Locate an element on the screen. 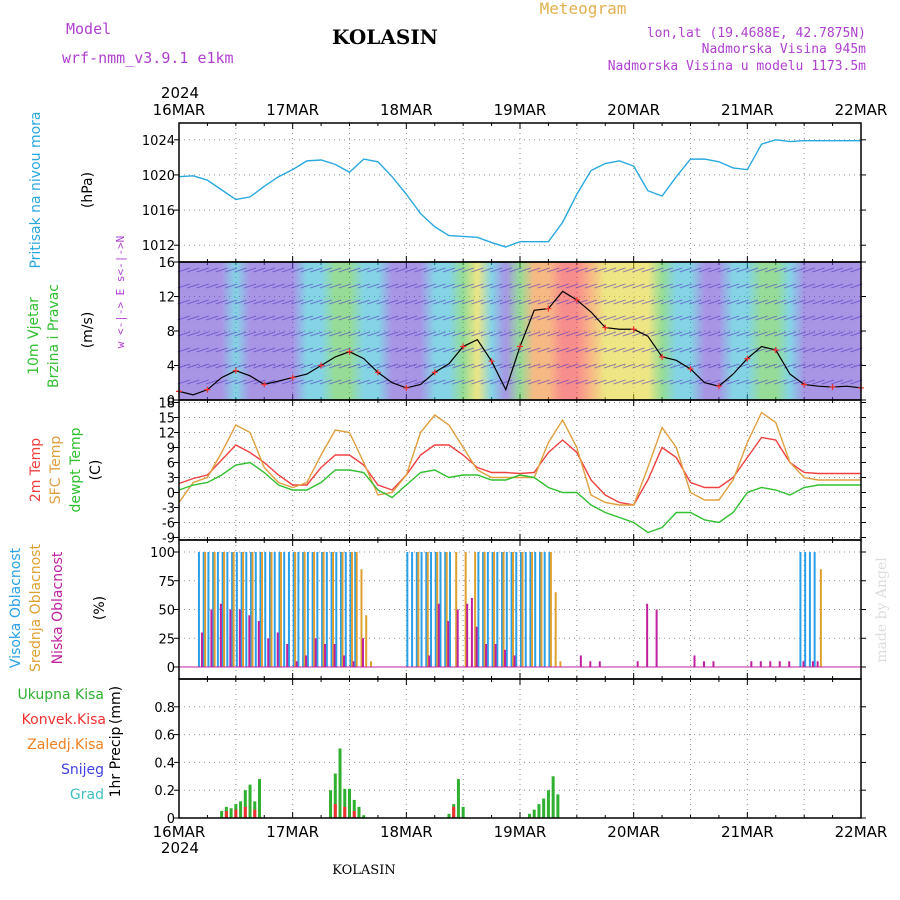  meteogram-title: Meteogram is located at coordinates (583, 9).